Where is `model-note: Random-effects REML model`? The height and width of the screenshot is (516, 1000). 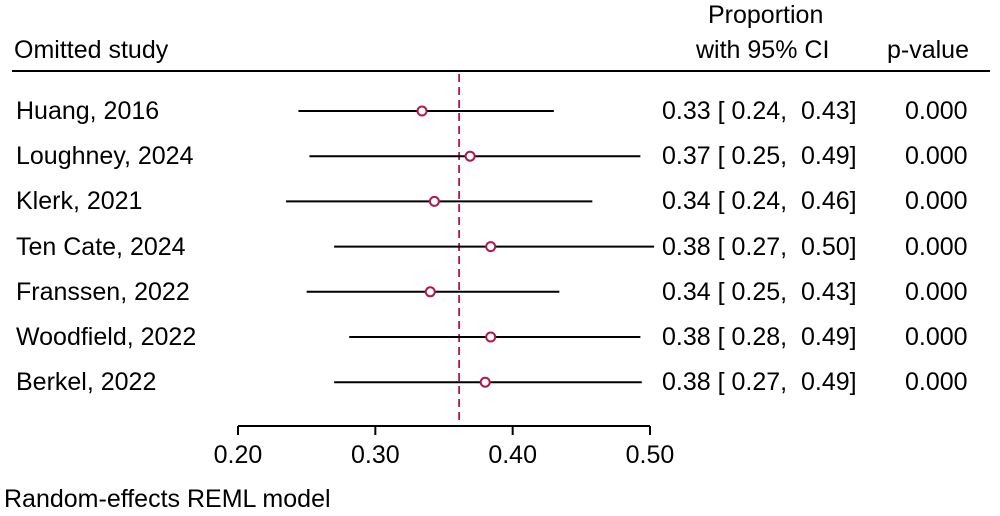
model-note: Random-effects REML model is located at coordinates (167, 499).